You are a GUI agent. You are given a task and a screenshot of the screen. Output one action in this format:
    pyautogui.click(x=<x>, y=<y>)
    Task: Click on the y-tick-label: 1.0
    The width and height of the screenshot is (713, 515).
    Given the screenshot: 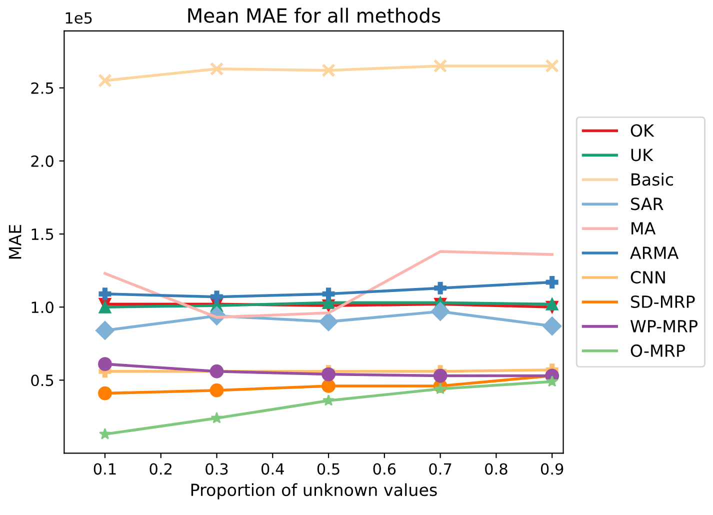 What is the action you would take?
    pyautogui.click(x=43, y=308)
    